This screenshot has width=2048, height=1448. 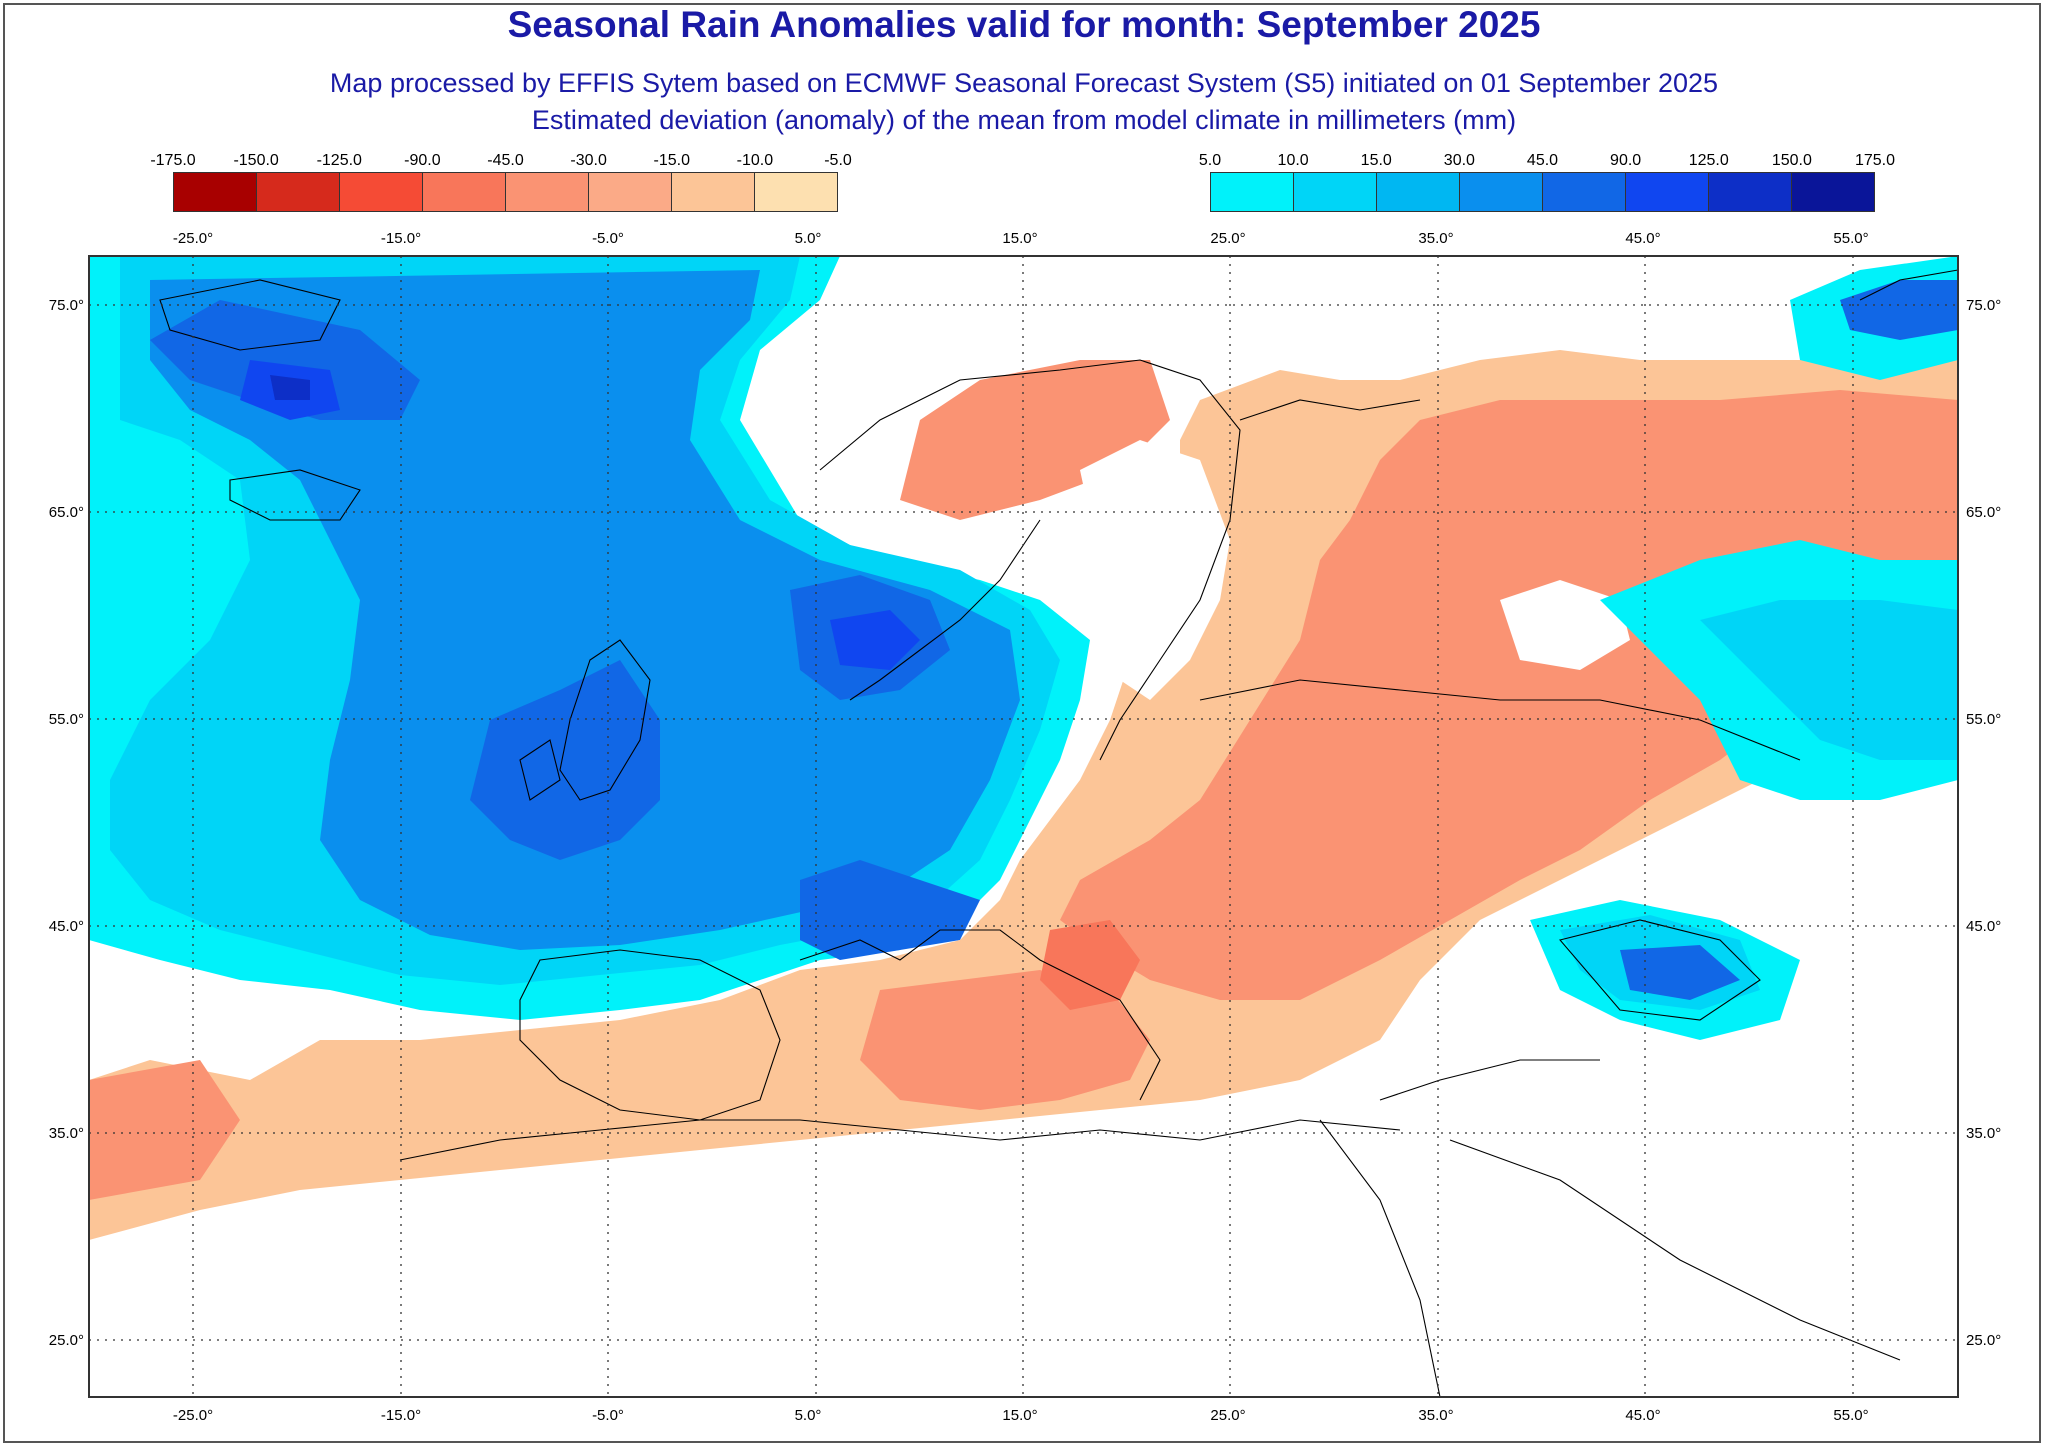 I want to click on positive-legend-tick-label: 10.0, so click(x=1293, y=160).